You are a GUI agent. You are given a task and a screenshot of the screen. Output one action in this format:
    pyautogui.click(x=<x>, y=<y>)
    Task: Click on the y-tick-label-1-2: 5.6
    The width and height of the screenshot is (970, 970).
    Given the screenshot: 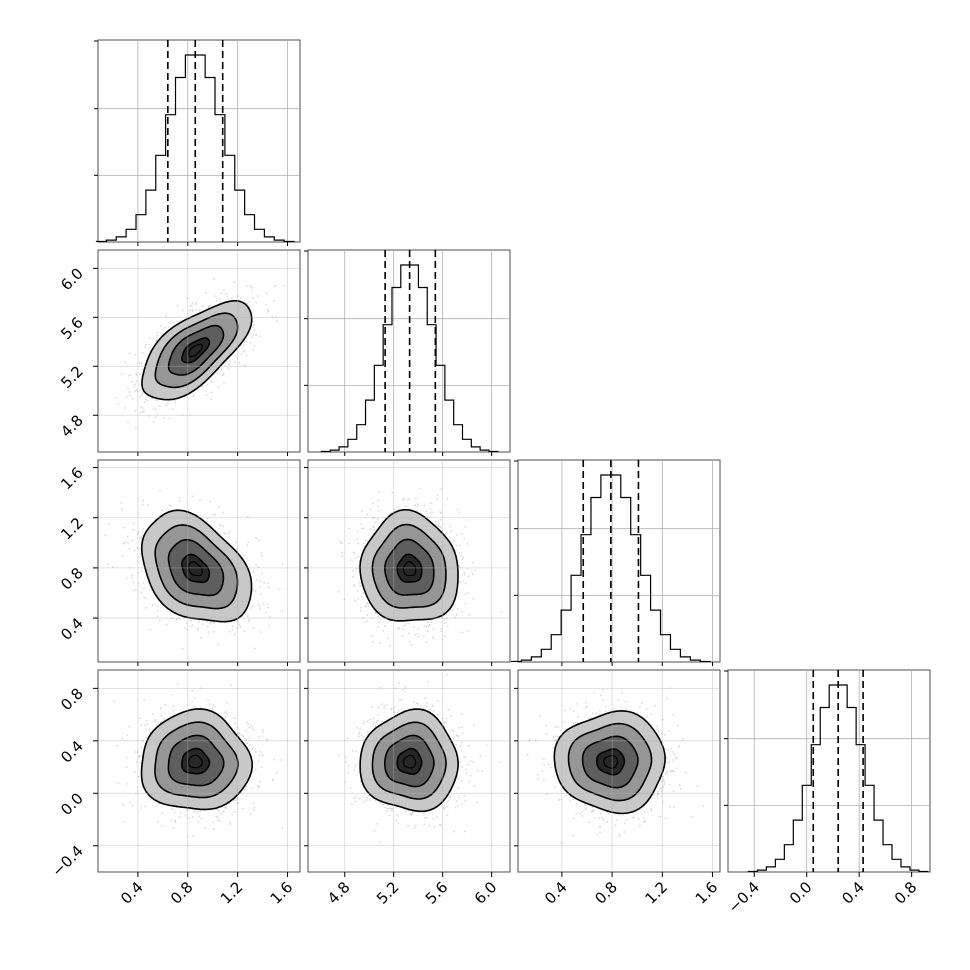 What is the action you would take?
    pyautogui.click(x=72, y=328)
    